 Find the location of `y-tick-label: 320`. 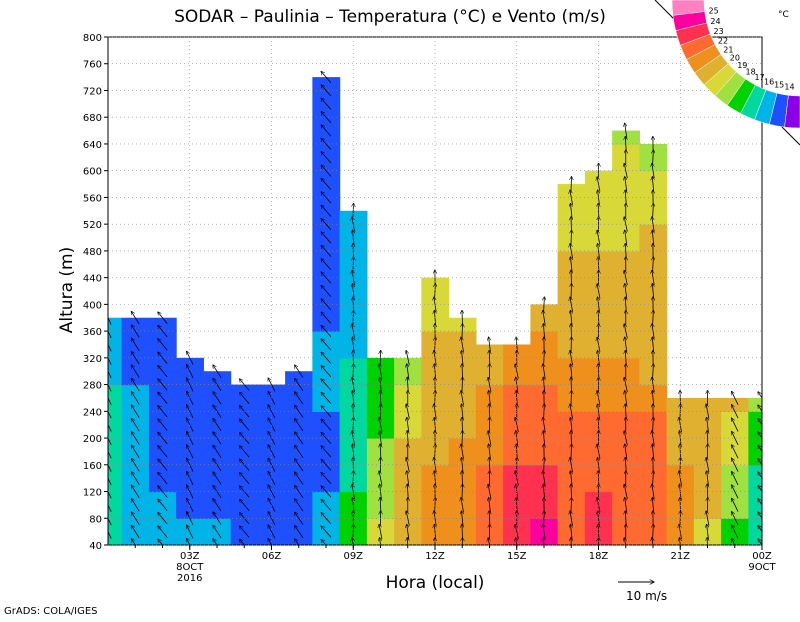

y-tick-label: 320 is located at coordinates (92, 359).